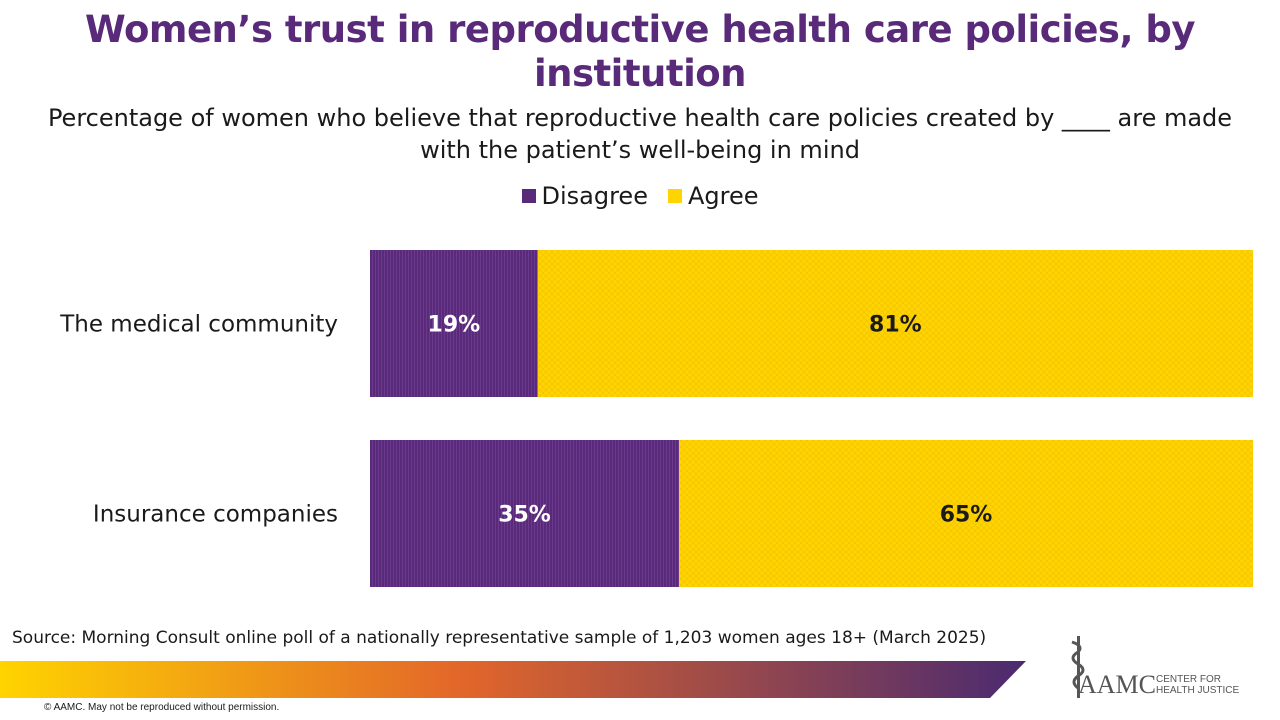 This screenshot has height=720, width=1280. What do you see at coordinates (1078, 667) in the screenshot?
I see `caduceus-icon` at bounding box center [1078, 667].